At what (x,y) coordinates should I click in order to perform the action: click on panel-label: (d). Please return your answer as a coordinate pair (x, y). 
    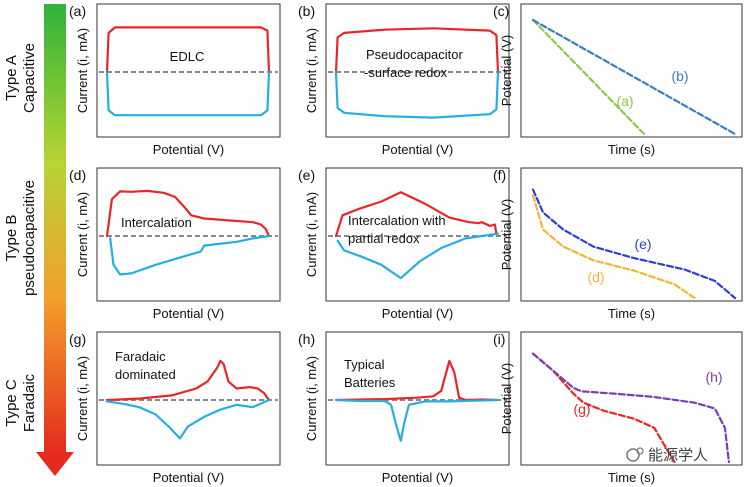
    Looking at the image, I should click on (77, 175).